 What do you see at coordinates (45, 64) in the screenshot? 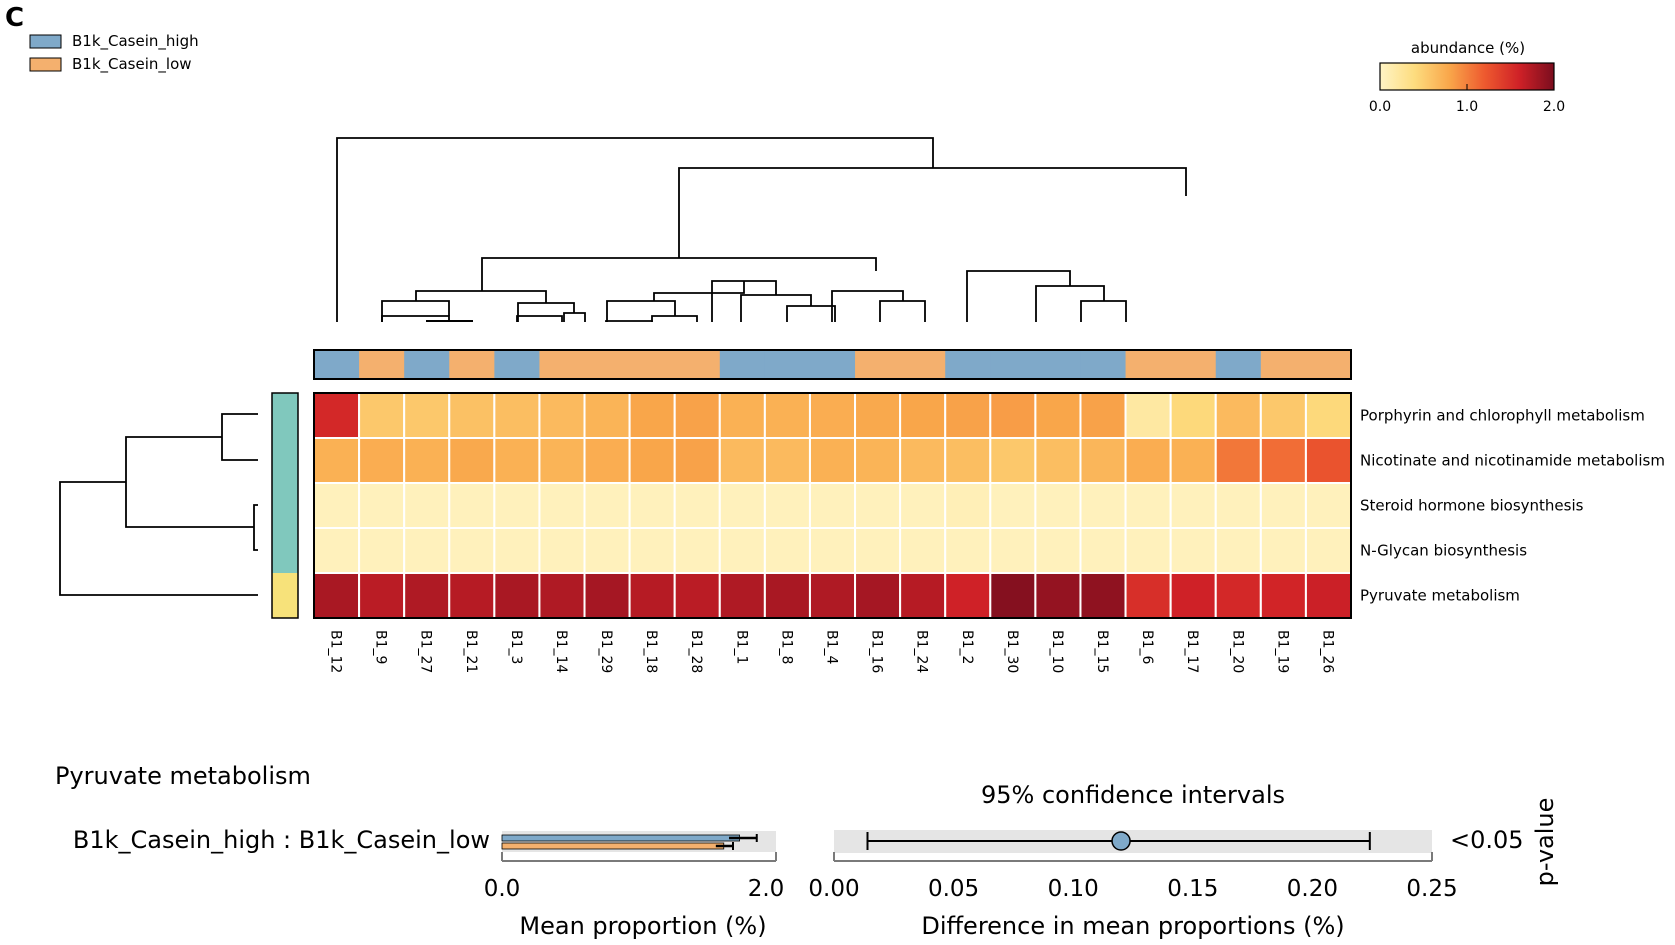
I see `legend-swatch-low` at bounding box center [45, 64].